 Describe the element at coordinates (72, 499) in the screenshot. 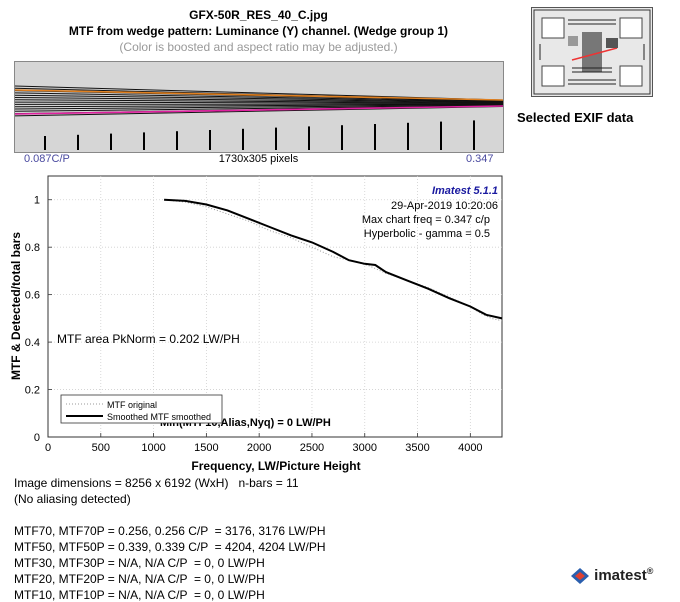

I see `aliasing-text: (No aliasing detected)` at that location.